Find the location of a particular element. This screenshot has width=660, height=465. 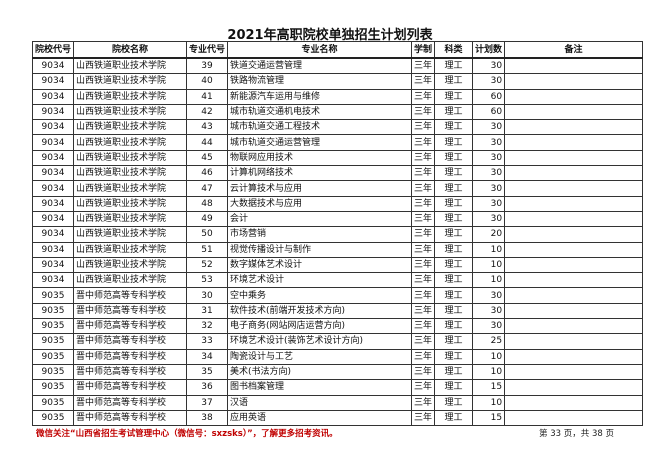

table-header-row: 院校代号 院校名称 专业代号 专业名称 学制 科类 计划数 备注 is located at coordinates (337, 50).